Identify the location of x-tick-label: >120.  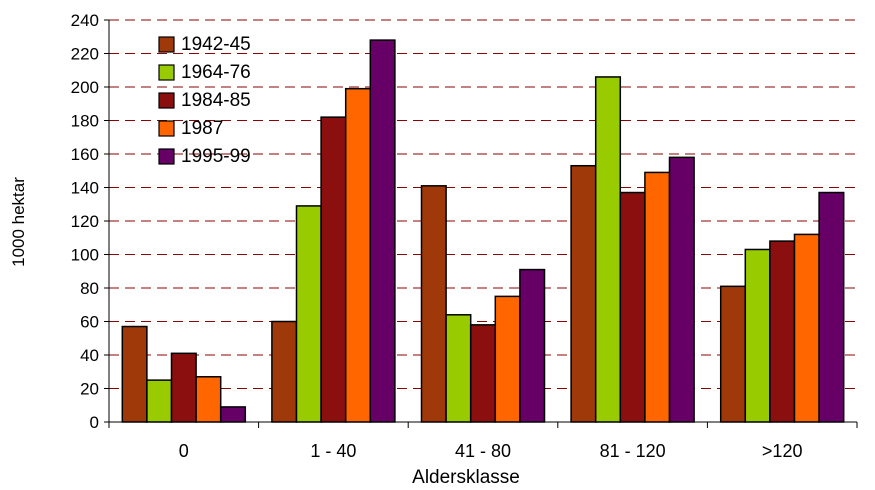
(782, 451).